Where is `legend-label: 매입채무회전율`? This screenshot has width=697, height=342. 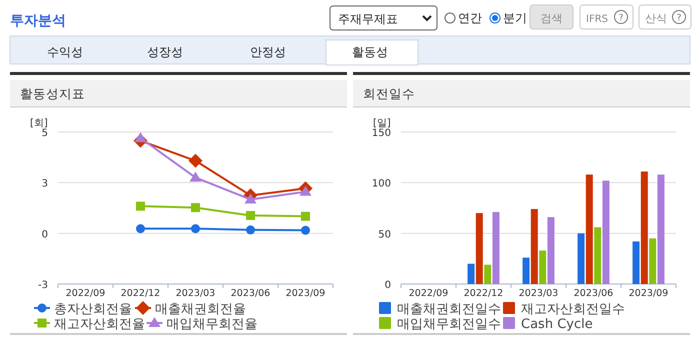
legend-label: 매입채무회전율 is located at coordinates (212, 324).